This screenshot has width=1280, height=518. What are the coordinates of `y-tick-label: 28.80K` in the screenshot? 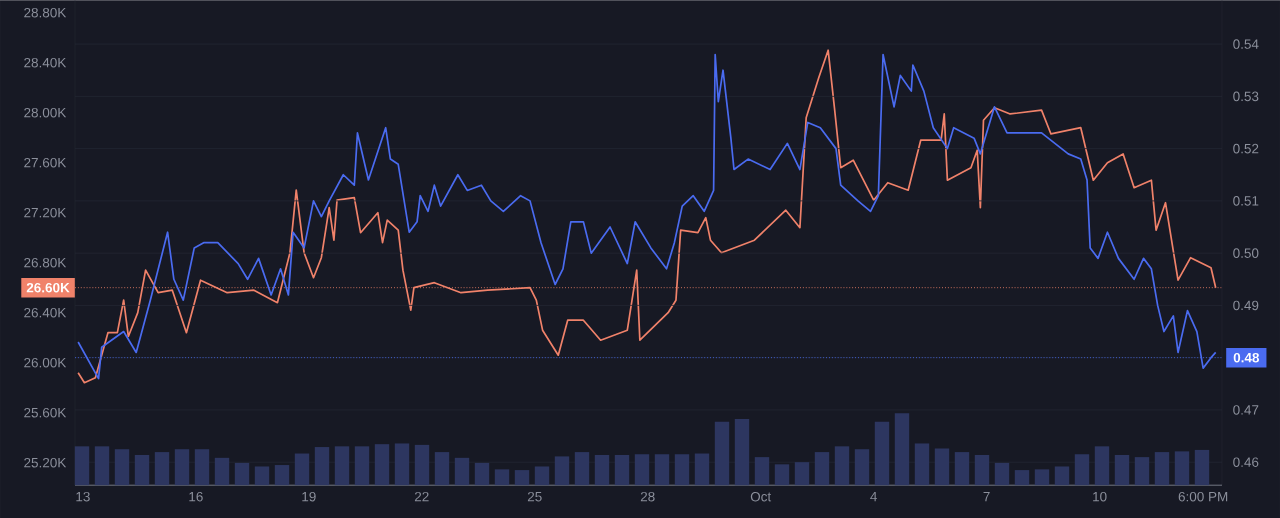 It's located at (45, 12).